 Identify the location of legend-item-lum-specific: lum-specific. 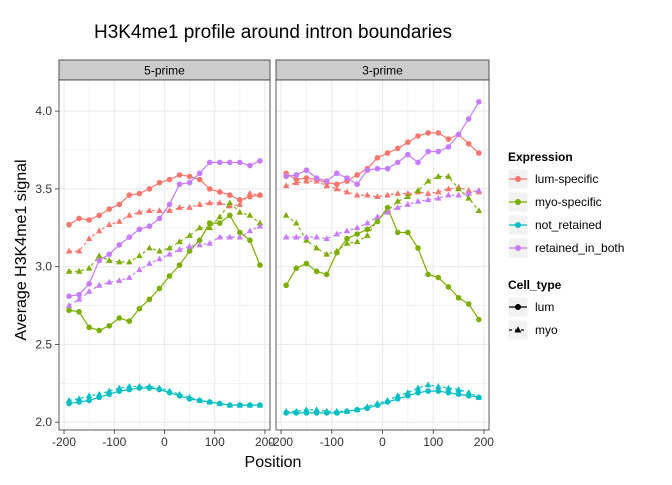
(552, 179).